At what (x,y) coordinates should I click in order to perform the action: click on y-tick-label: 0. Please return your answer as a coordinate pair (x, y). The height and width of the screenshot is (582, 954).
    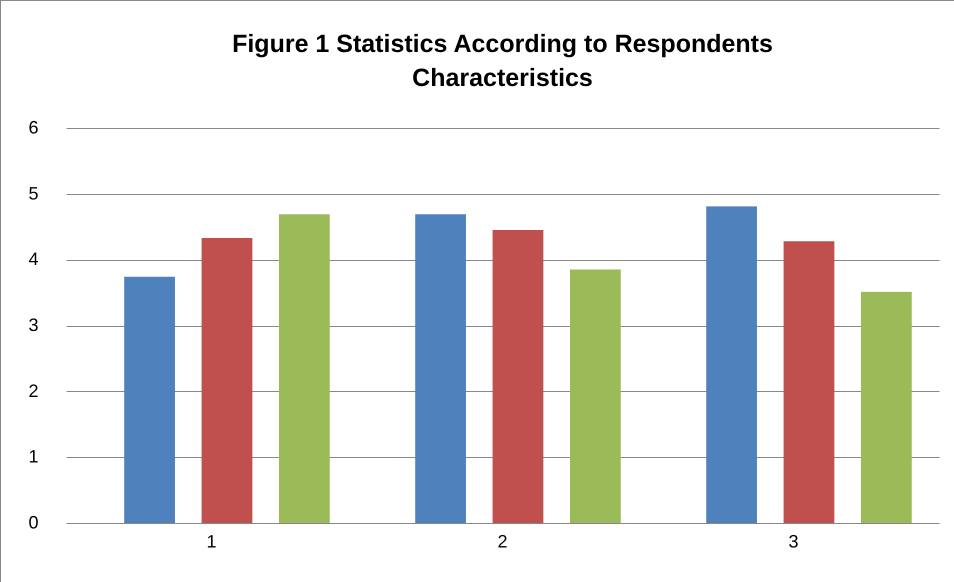
    Looking at the image, I should click on (33, 522).